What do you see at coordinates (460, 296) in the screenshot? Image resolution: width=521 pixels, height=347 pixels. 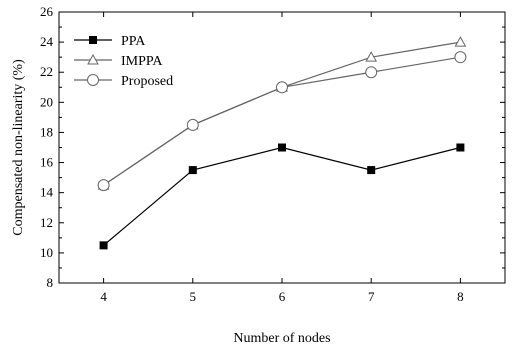 I see `x-tick-label: 8` at bounding box center [460, 296].